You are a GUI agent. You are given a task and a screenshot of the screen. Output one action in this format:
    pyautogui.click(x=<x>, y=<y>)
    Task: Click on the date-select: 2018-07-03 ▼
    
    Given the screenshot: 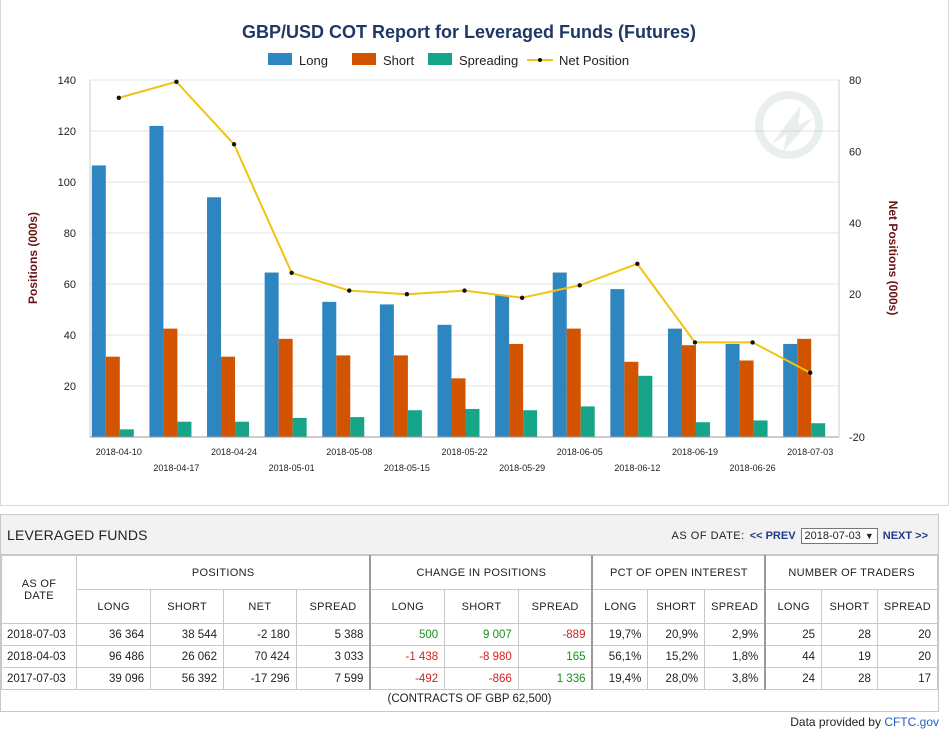 What is the action you would take?
    pyautogui.click(x=839, y=536)
    